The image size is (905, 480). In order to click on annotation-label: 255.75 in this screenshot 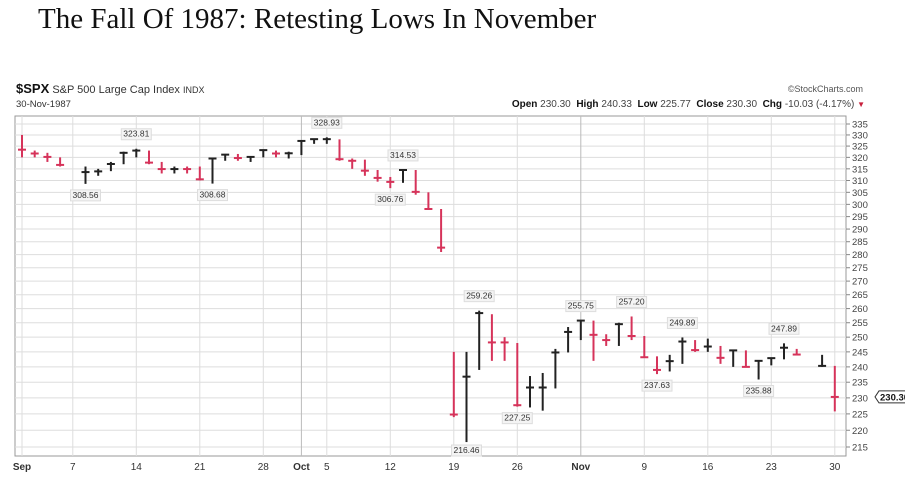, I will do `click(581, 306)`.